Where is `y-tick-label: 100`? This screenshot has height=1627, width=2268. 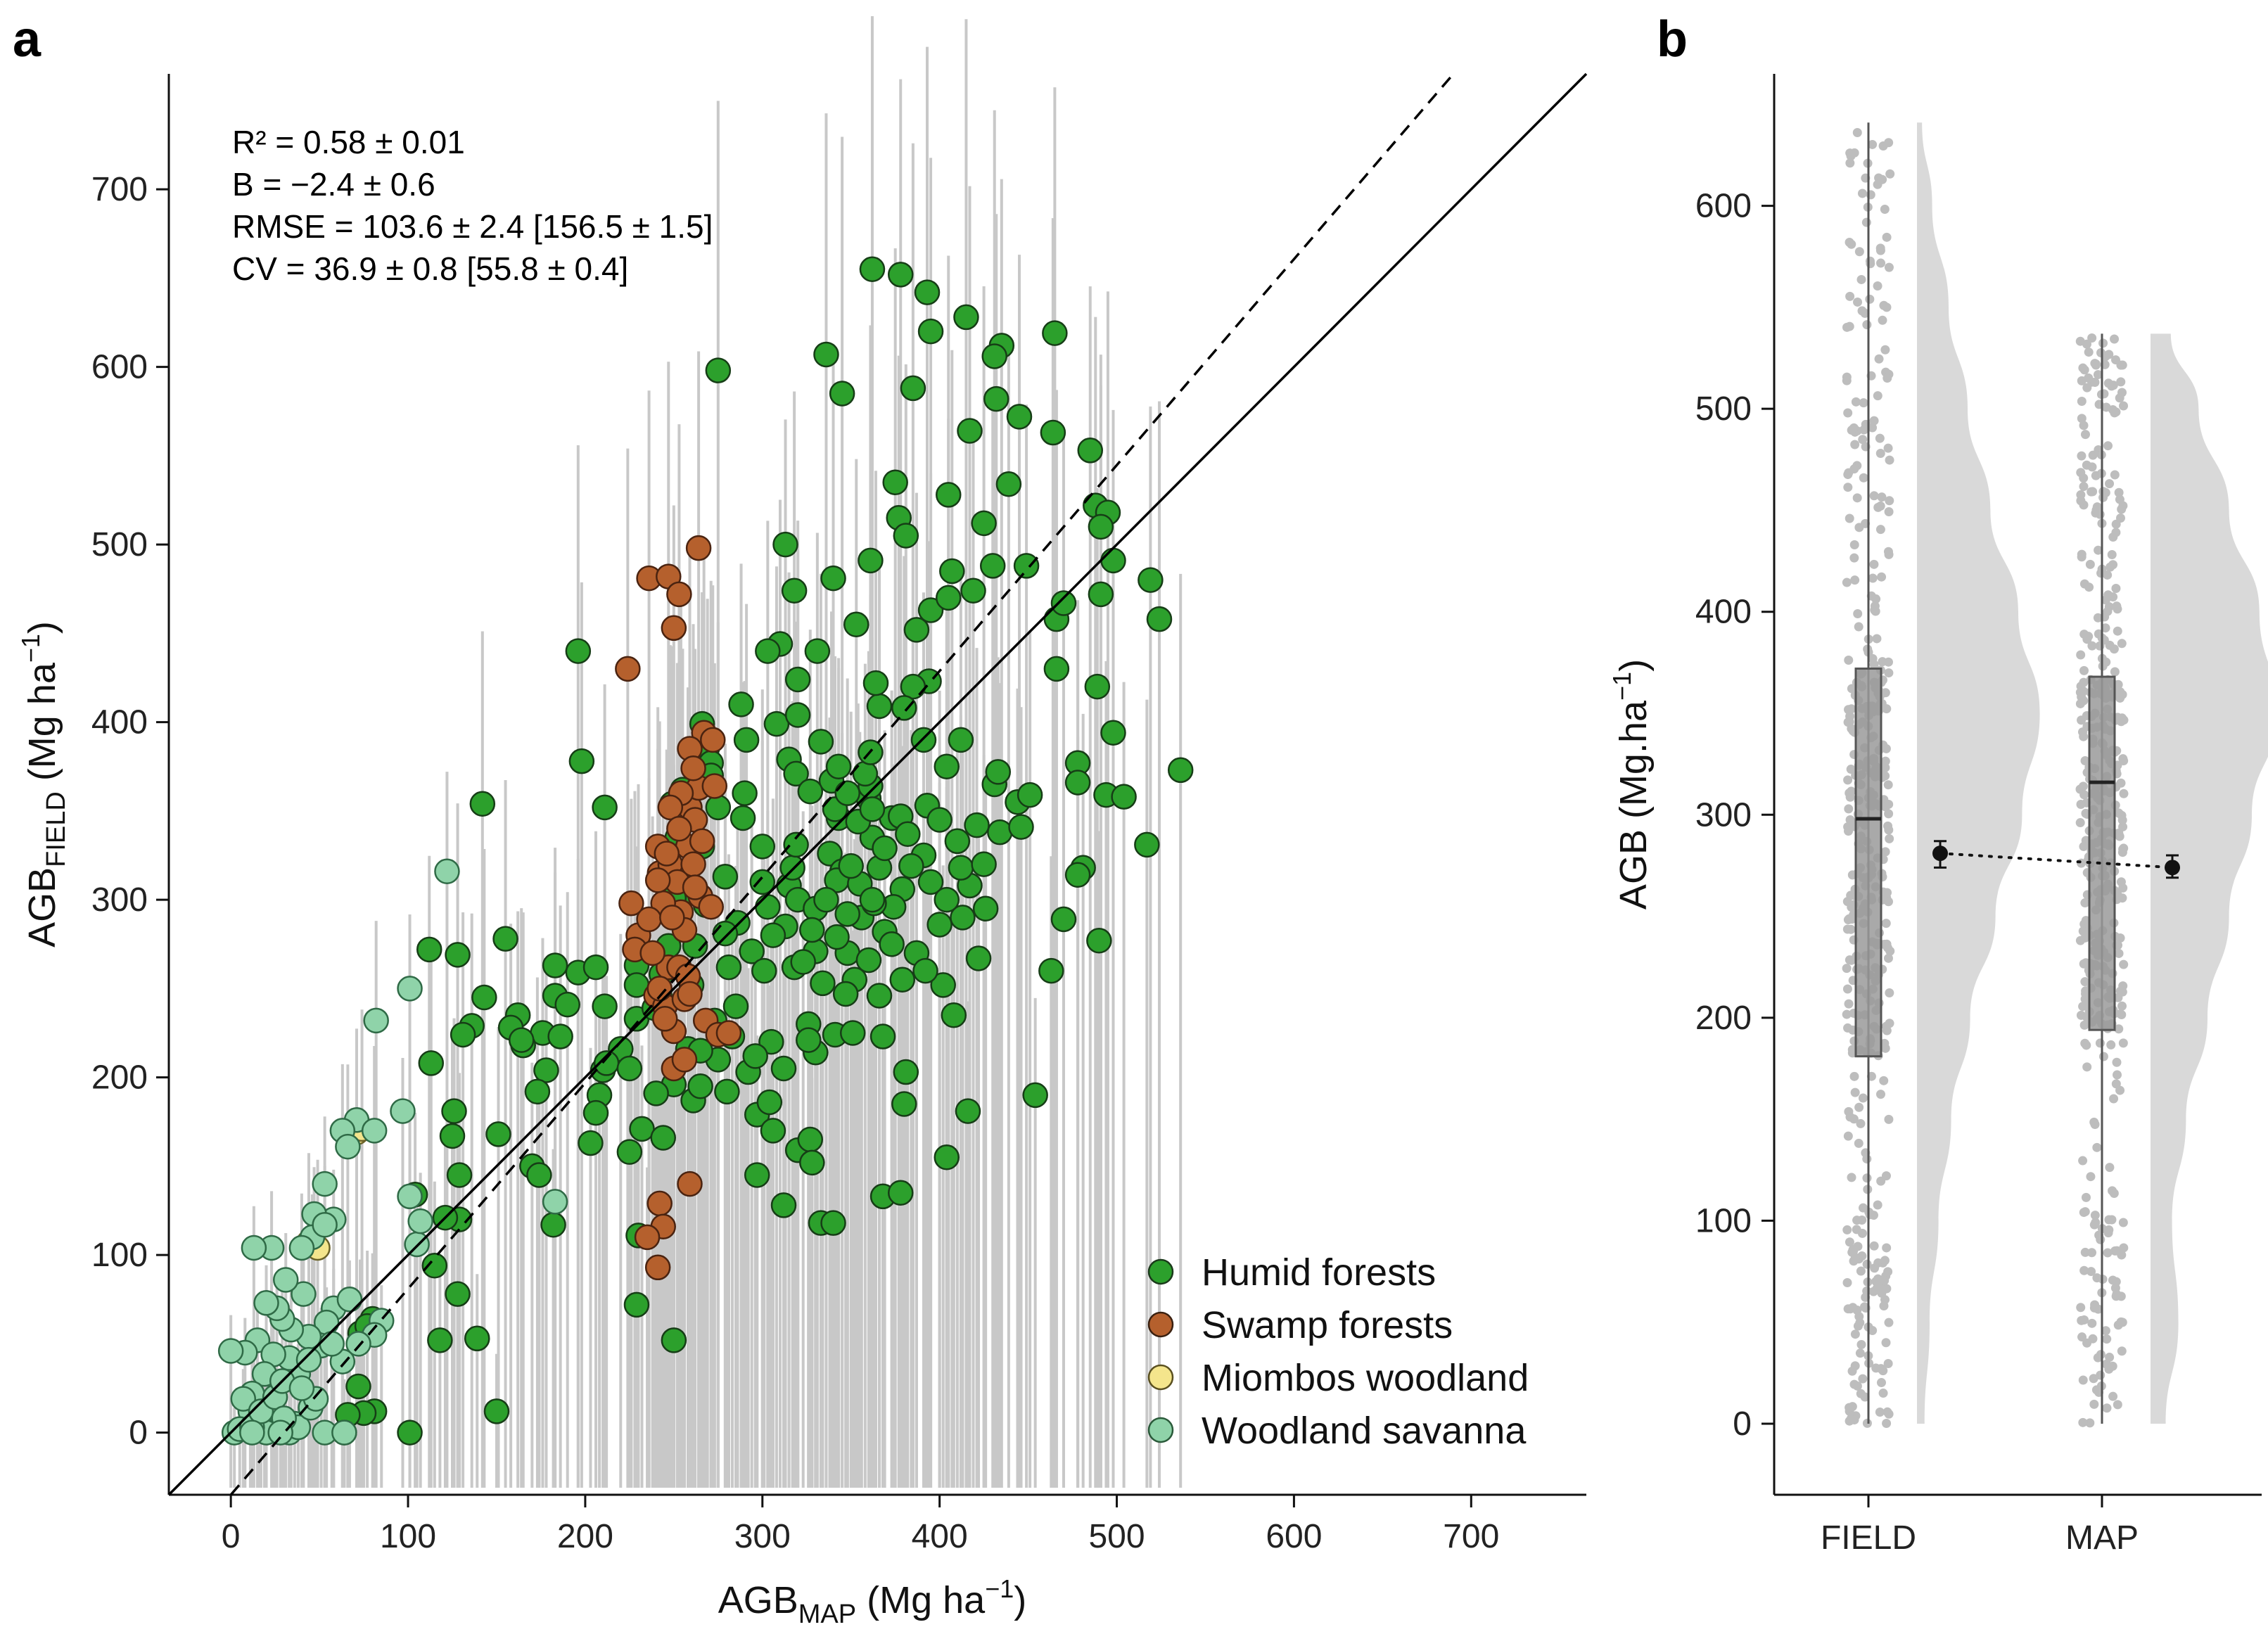 y-tick-label: 100 is located at coordinates (120, 1256).